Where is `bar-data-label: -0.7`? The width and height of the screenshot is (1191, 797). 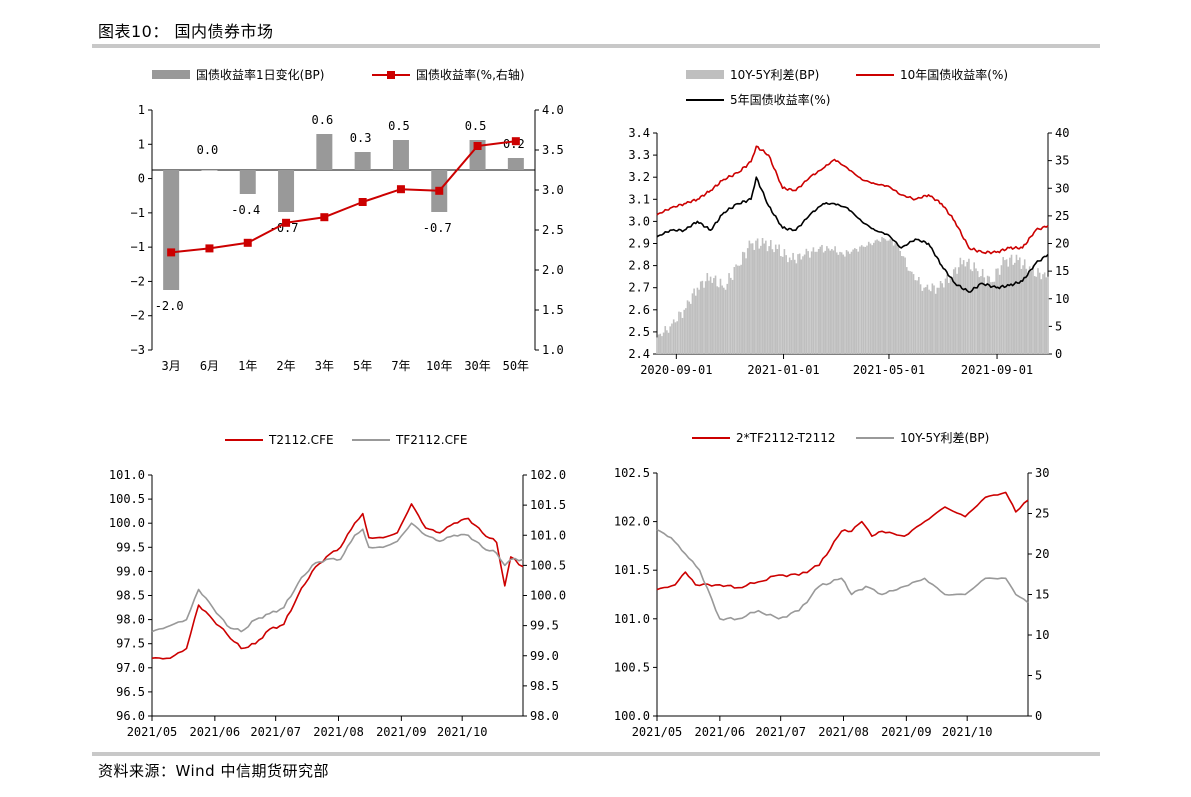
bar-data-label: -0.7 is located at coordinates (284, 228).